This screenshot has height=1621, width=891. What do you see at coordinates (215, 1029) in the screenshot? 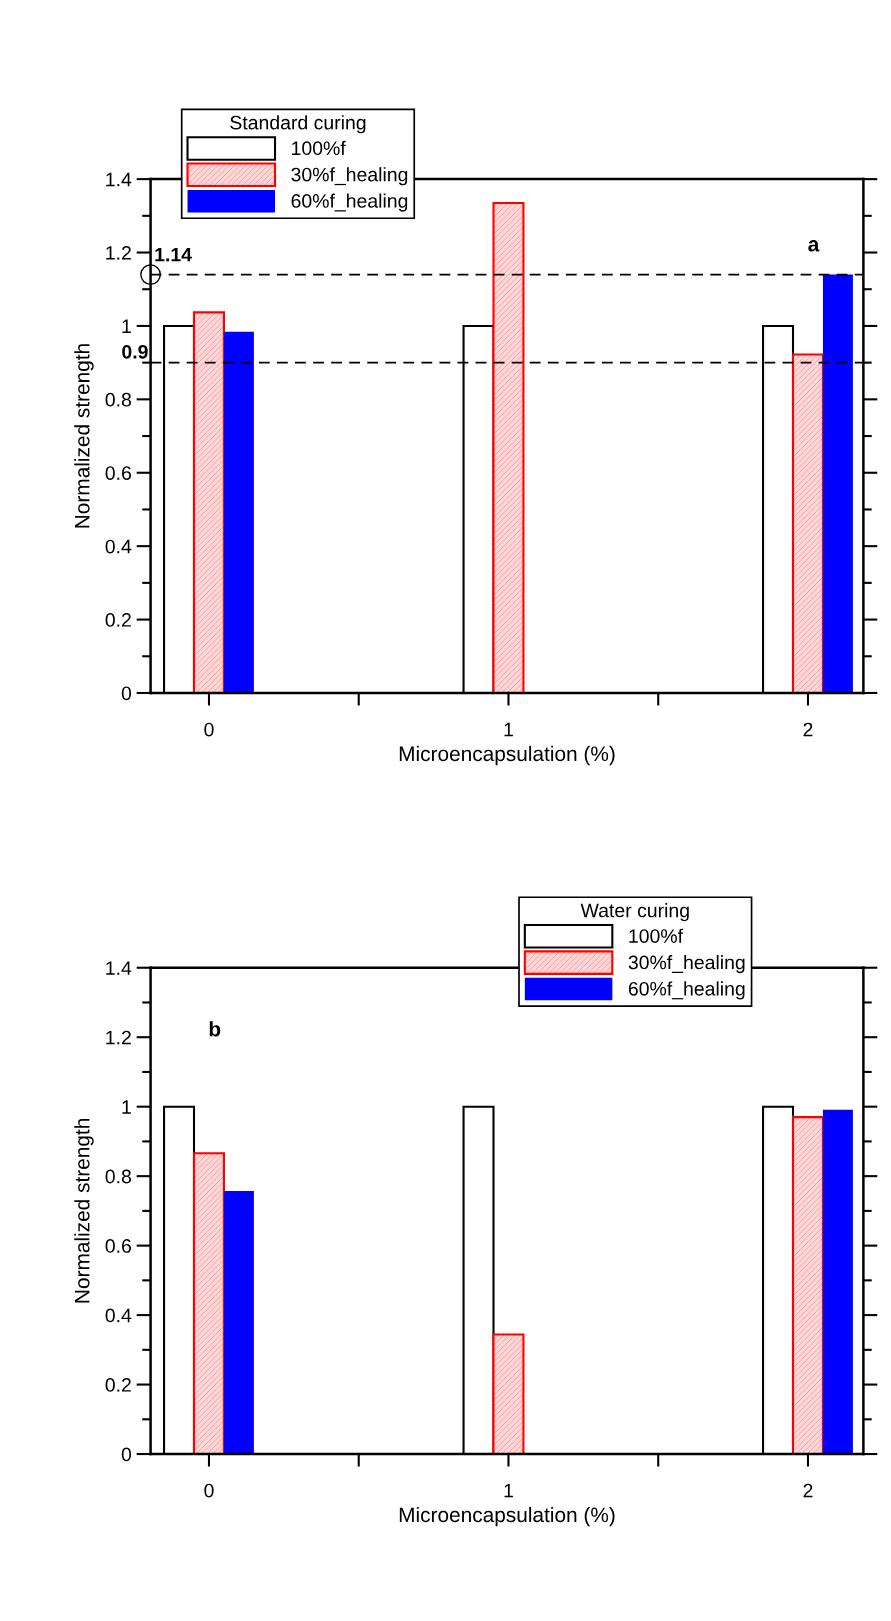
I see `annotation: b` at bounding box center [215, 1029].